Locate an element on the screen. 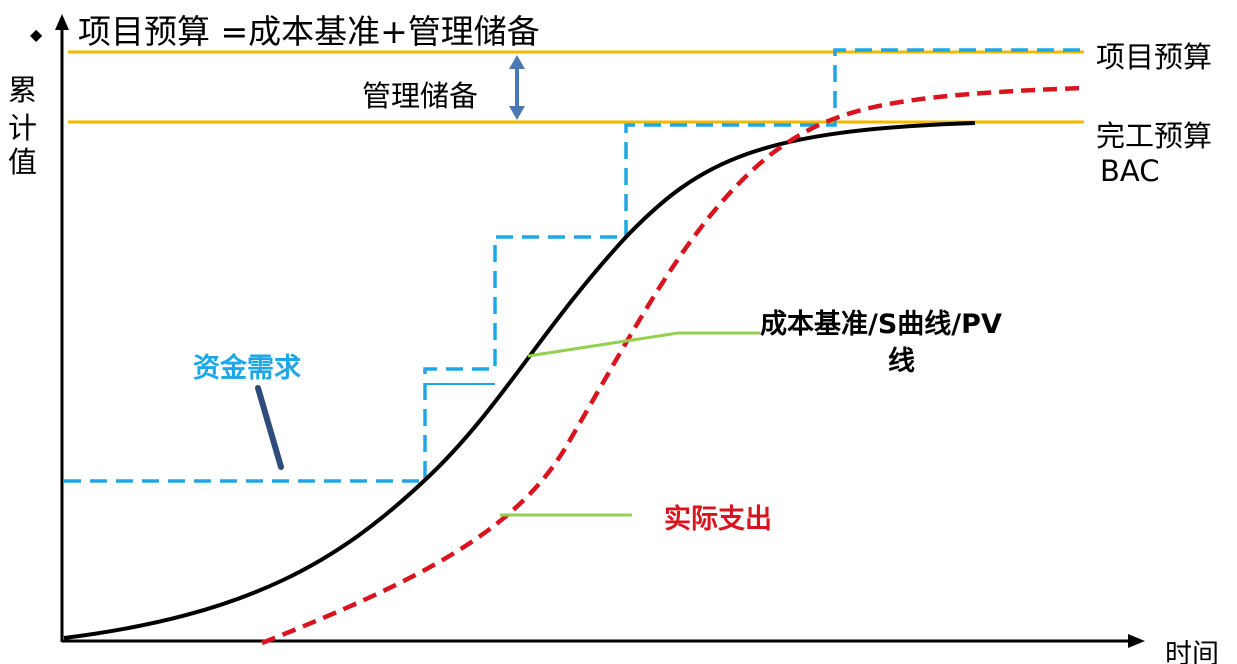  x-axis-label: 时间 is located at coordinates (1192, 651).